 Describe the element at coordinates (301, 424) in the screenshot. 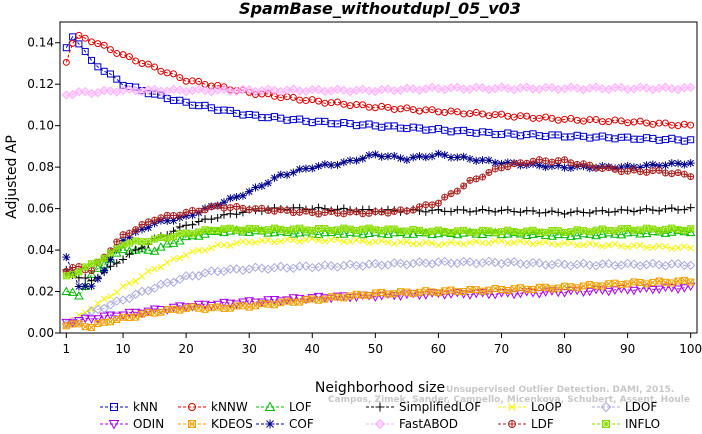

I see `legend-label: COF` at that location.